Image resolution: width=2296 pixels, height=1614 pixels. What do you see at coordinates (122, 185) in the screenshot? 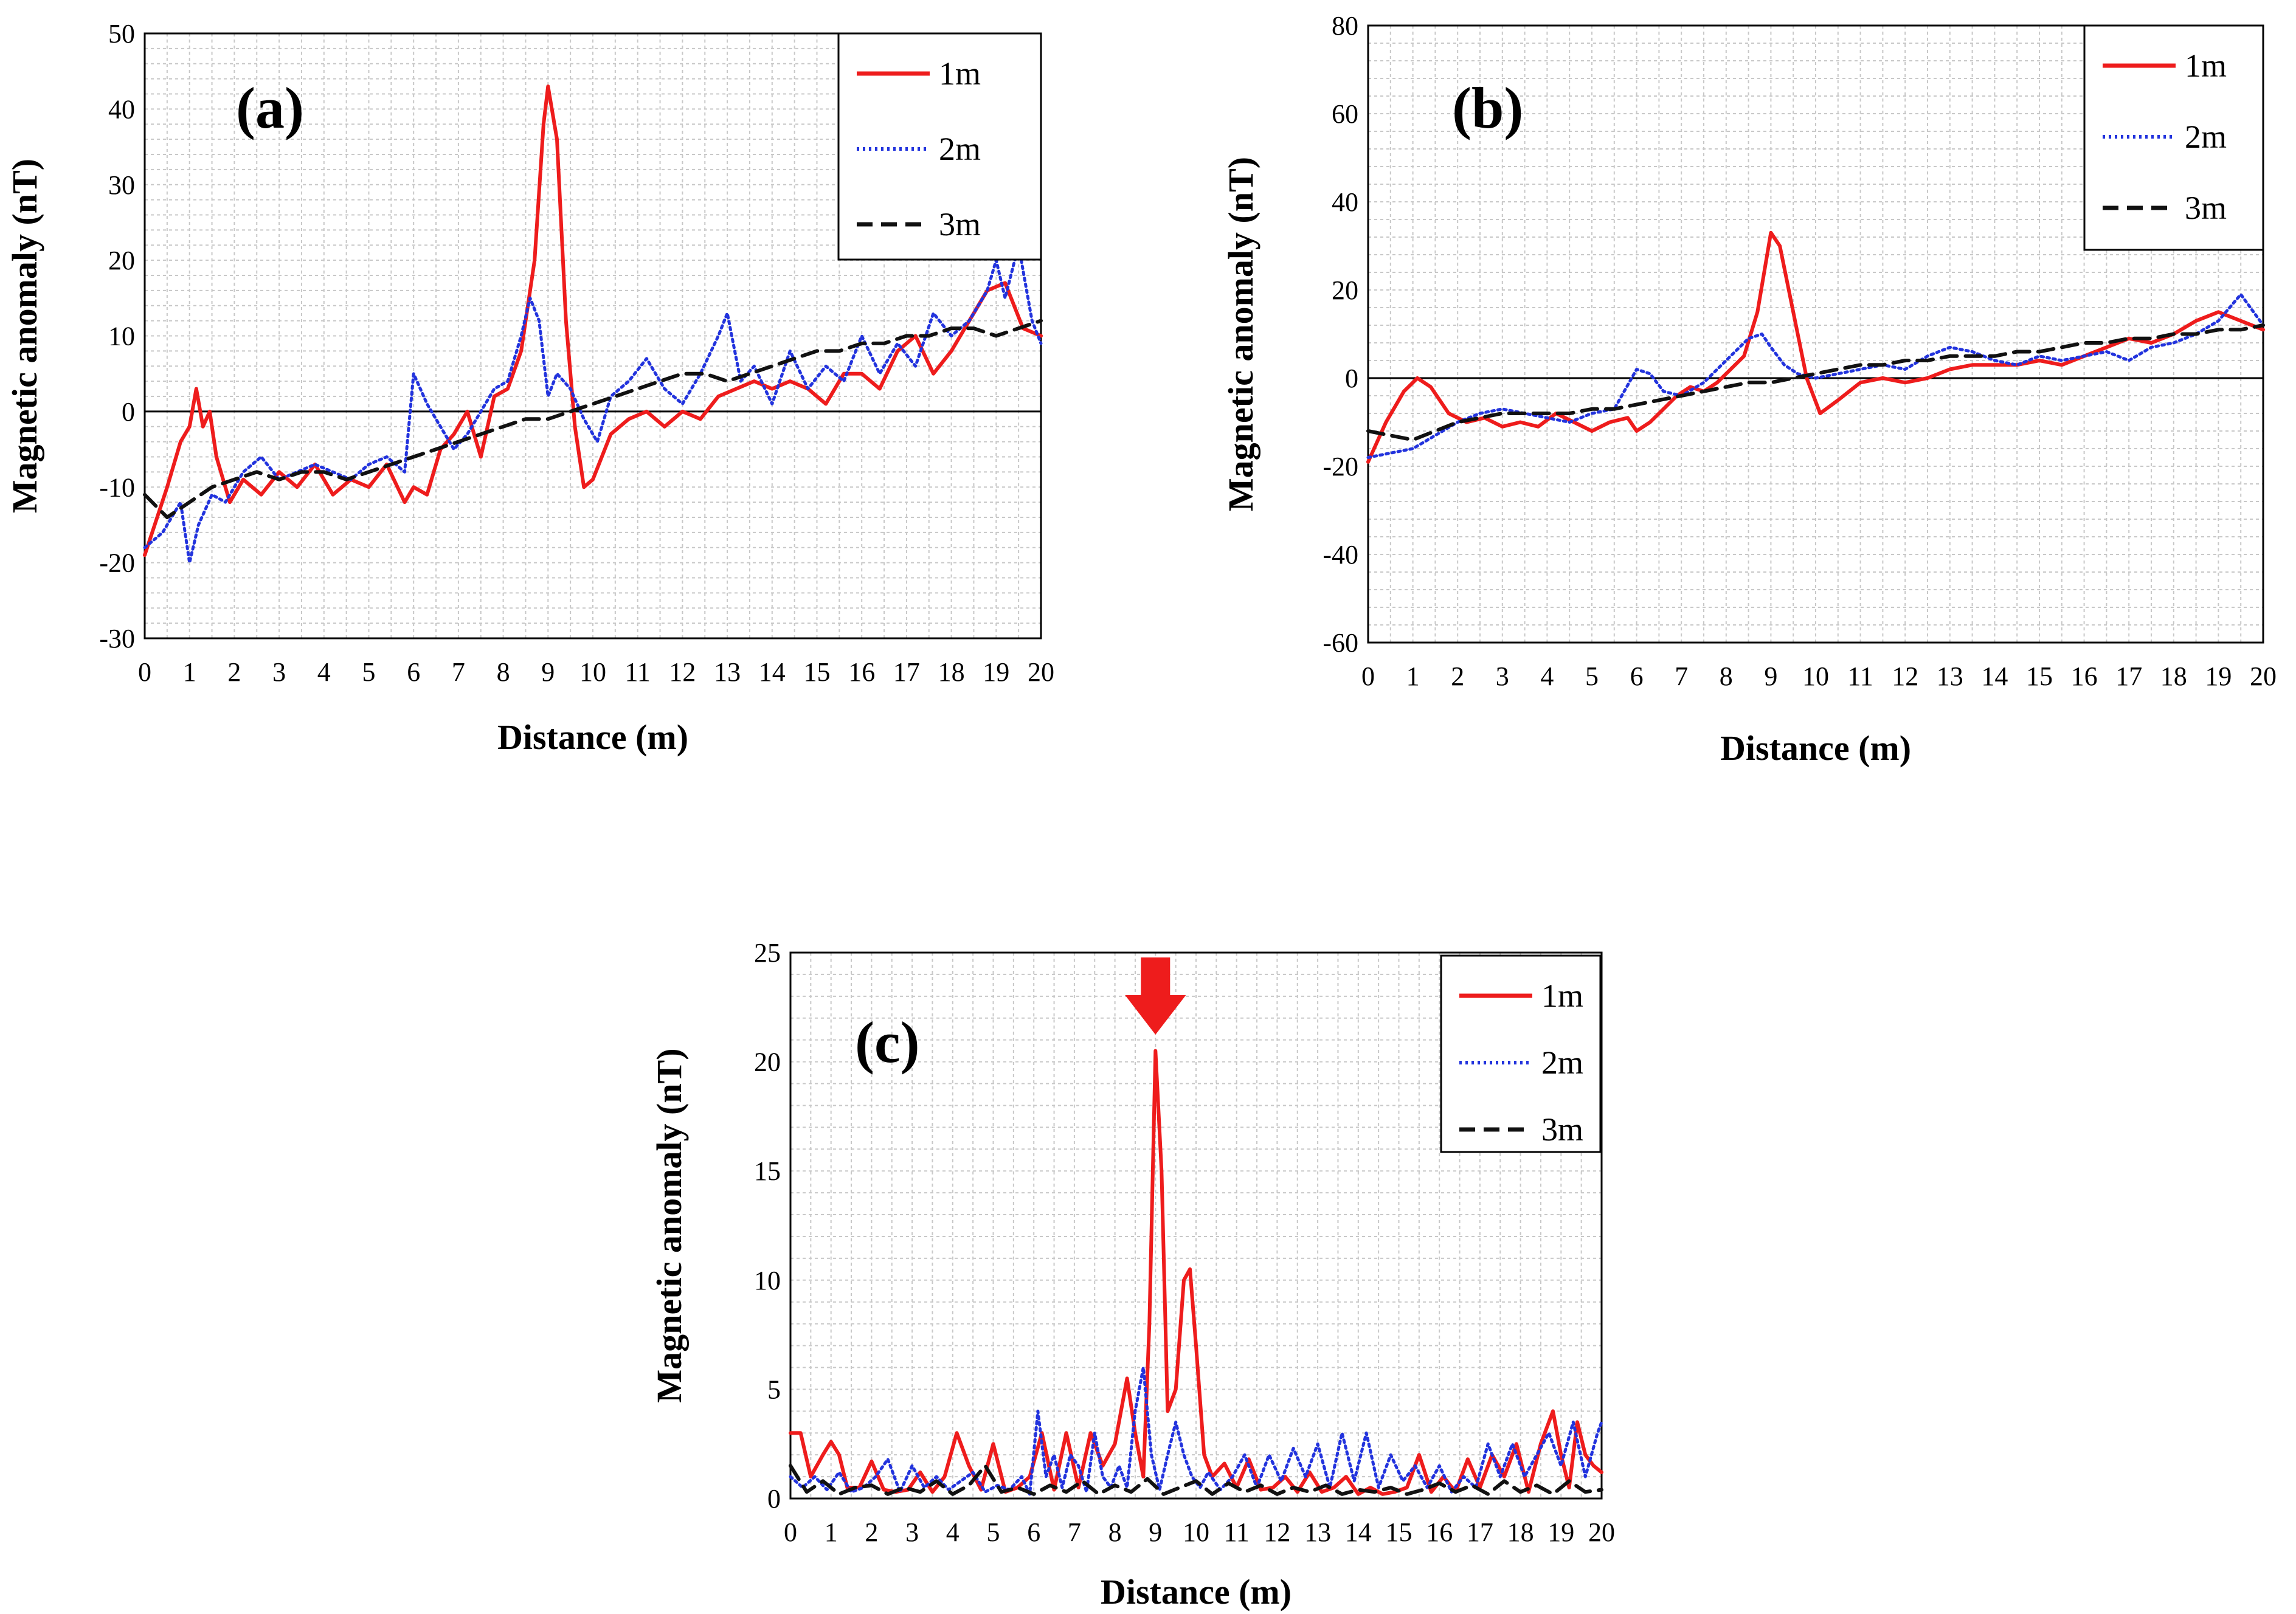
I see `y-tick-label: 30` at bounding box center [122, 185].